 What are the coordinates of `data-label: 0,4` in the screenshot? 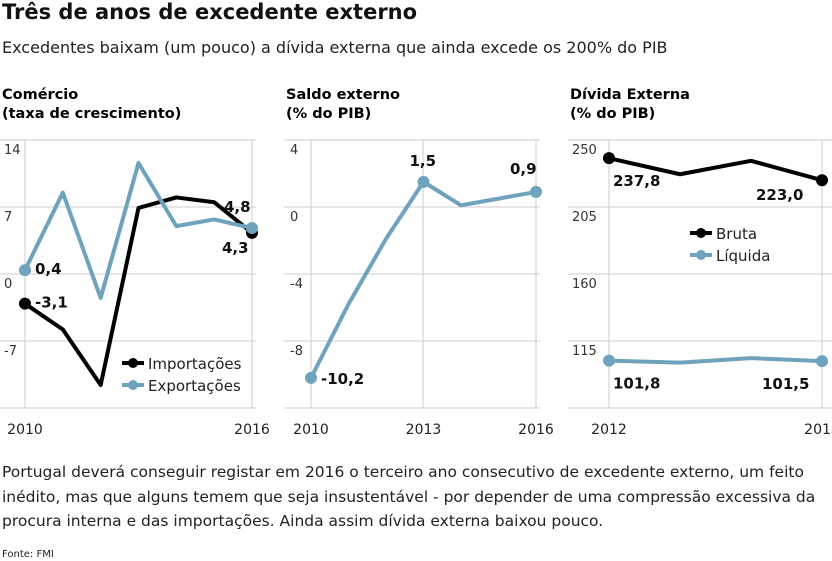 It's located at (48, 269).